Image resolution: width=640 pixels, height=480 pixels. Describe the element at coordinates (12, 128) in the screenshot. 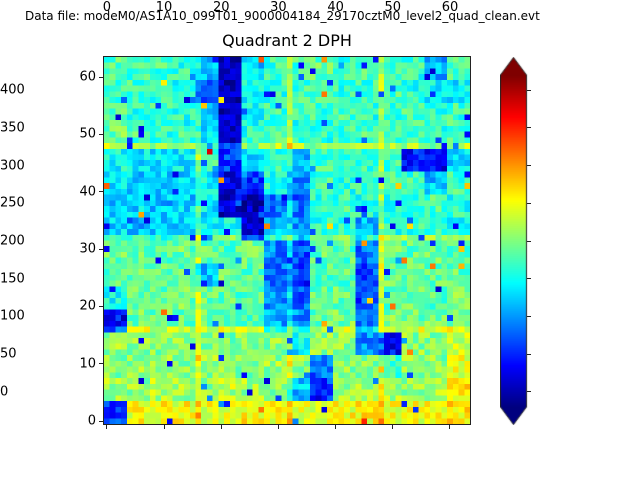

I see `tick-label: 350` at that location.